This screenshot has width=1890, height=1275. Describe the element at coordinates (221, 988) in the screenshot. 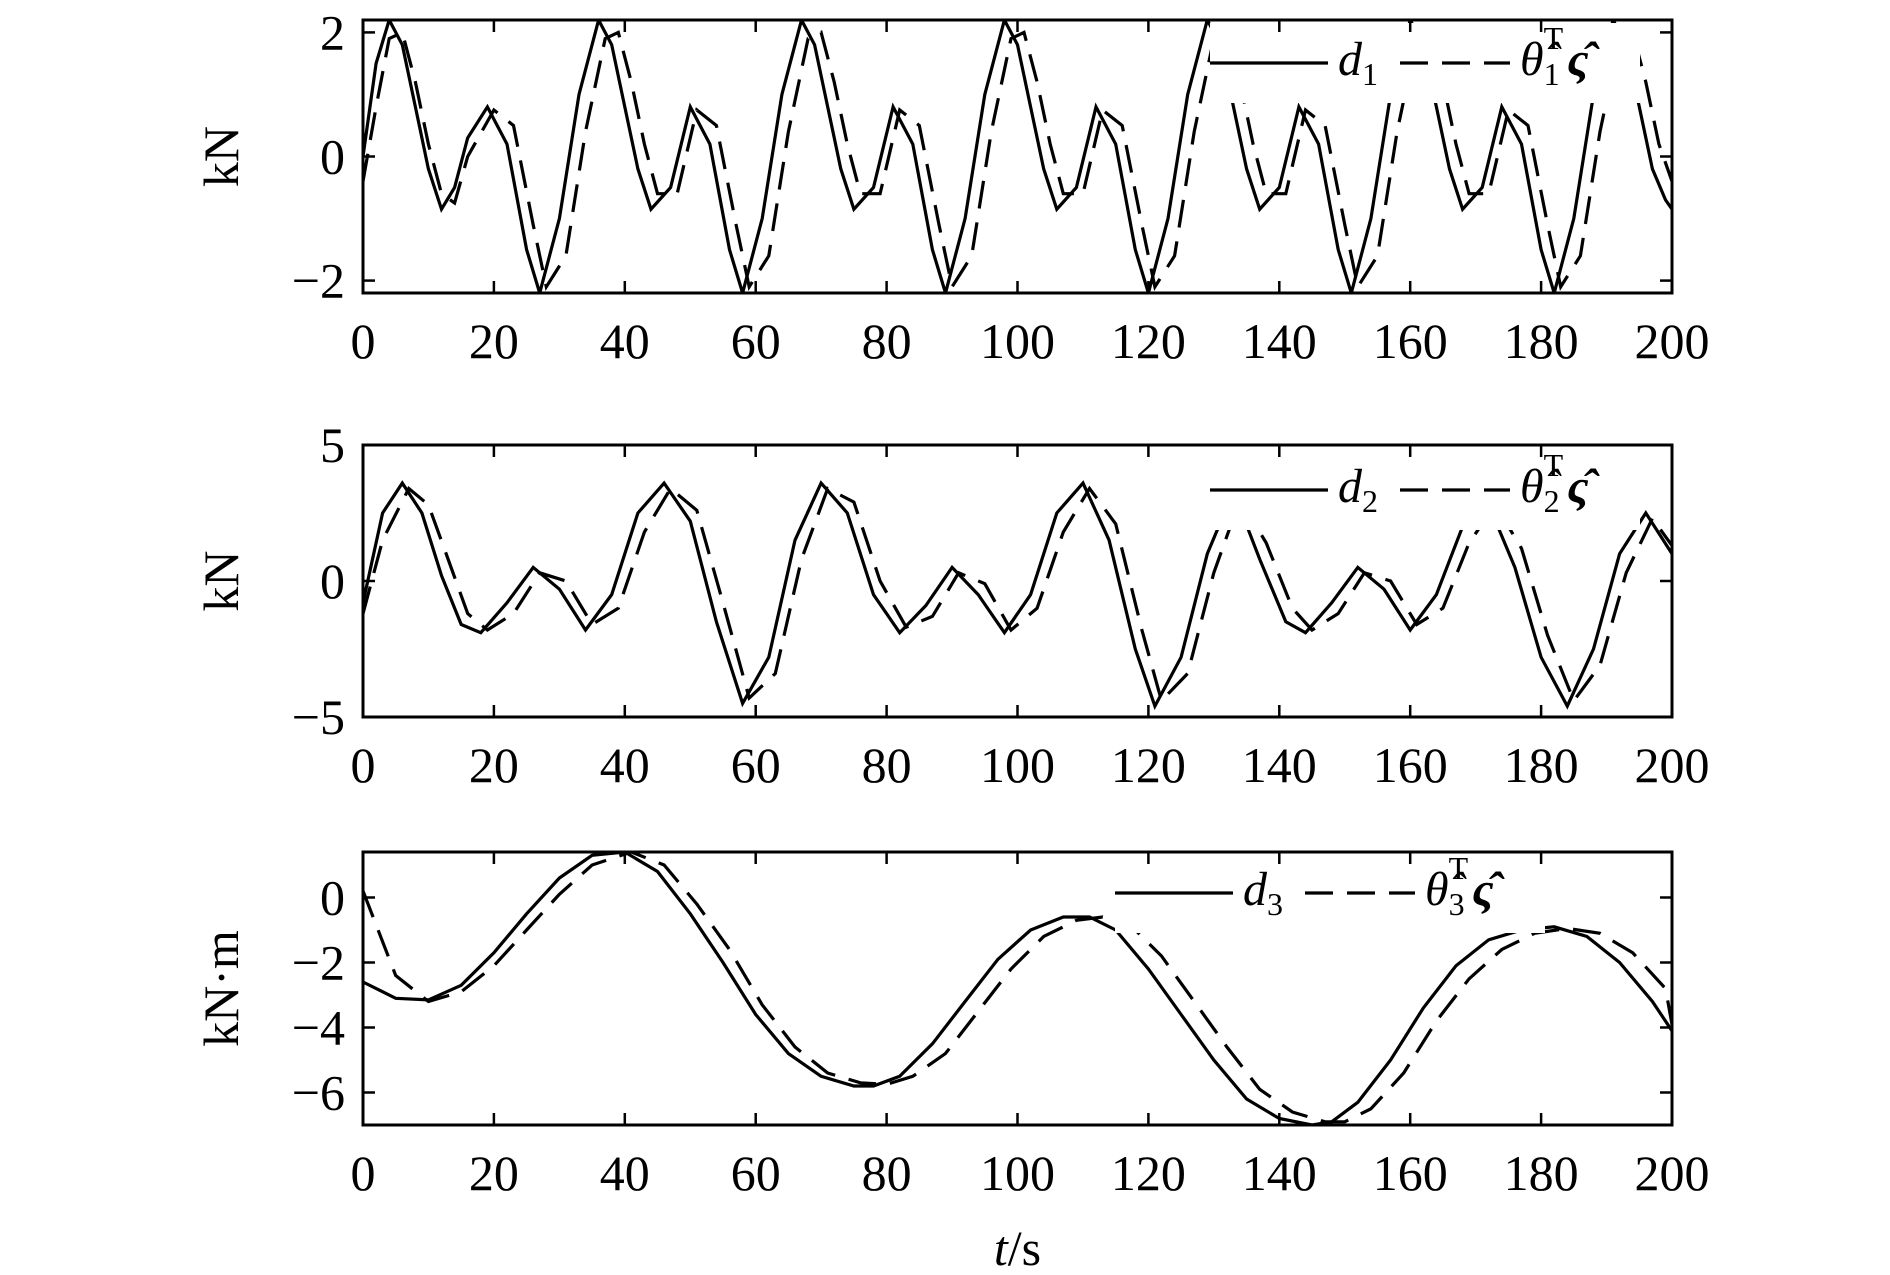

I see `y-axis-label: kN·m` at that location.